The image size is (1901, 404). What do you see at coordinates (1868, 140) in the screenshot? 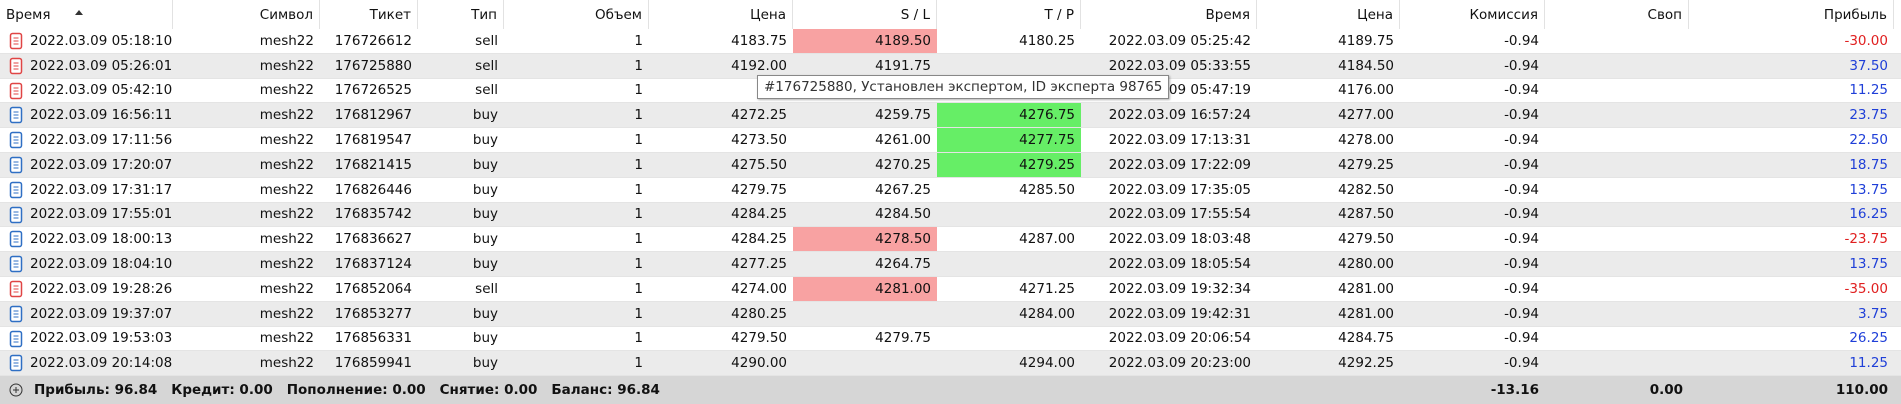
I see `table-cell: 22.50` at bounding box center [1868, 140].